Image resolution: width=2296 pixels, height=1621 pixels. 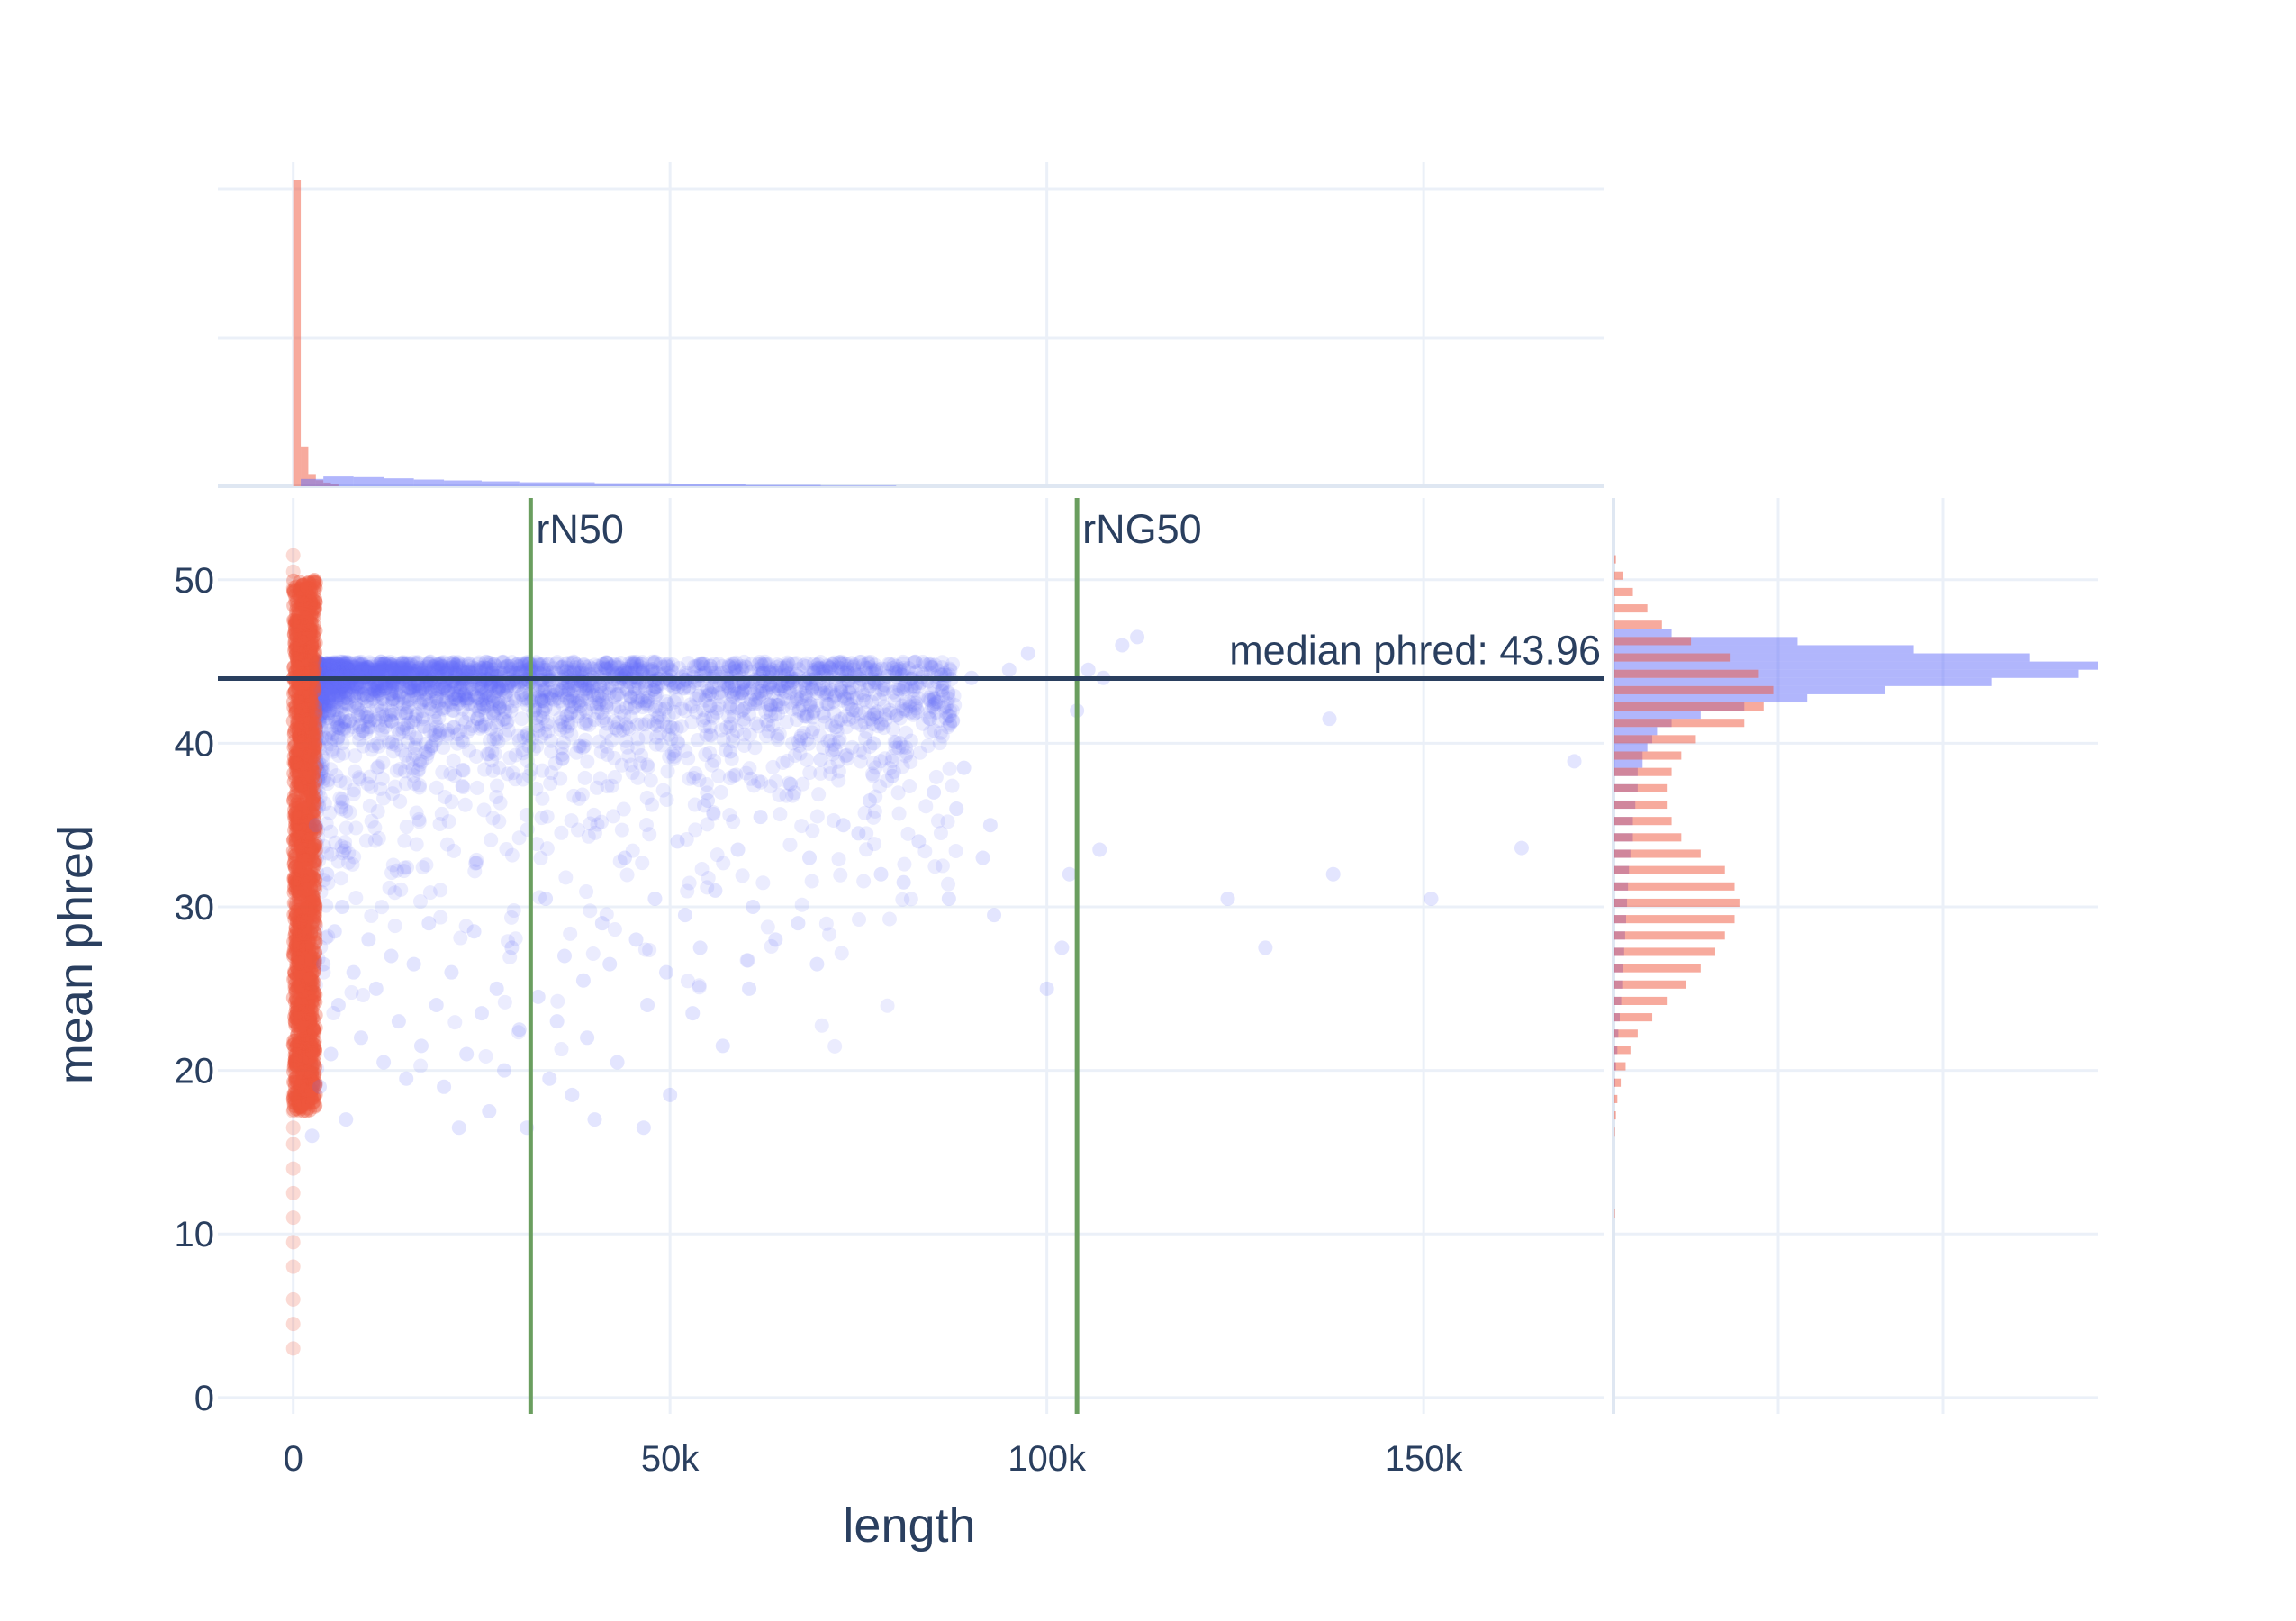 I want to click on median-phred-label: median phred: 43.96, so click(x=1415, y=650).